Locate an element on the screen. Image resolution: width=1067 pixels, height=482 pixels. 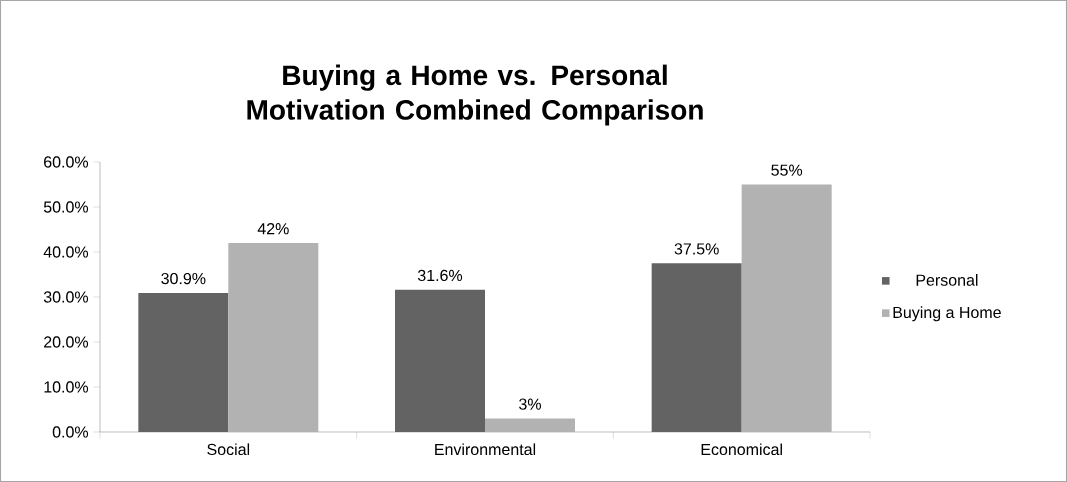
chart-title: Buying a Home vs. Personal Motivation Combined Comparison is located at coordinates (475, 95).